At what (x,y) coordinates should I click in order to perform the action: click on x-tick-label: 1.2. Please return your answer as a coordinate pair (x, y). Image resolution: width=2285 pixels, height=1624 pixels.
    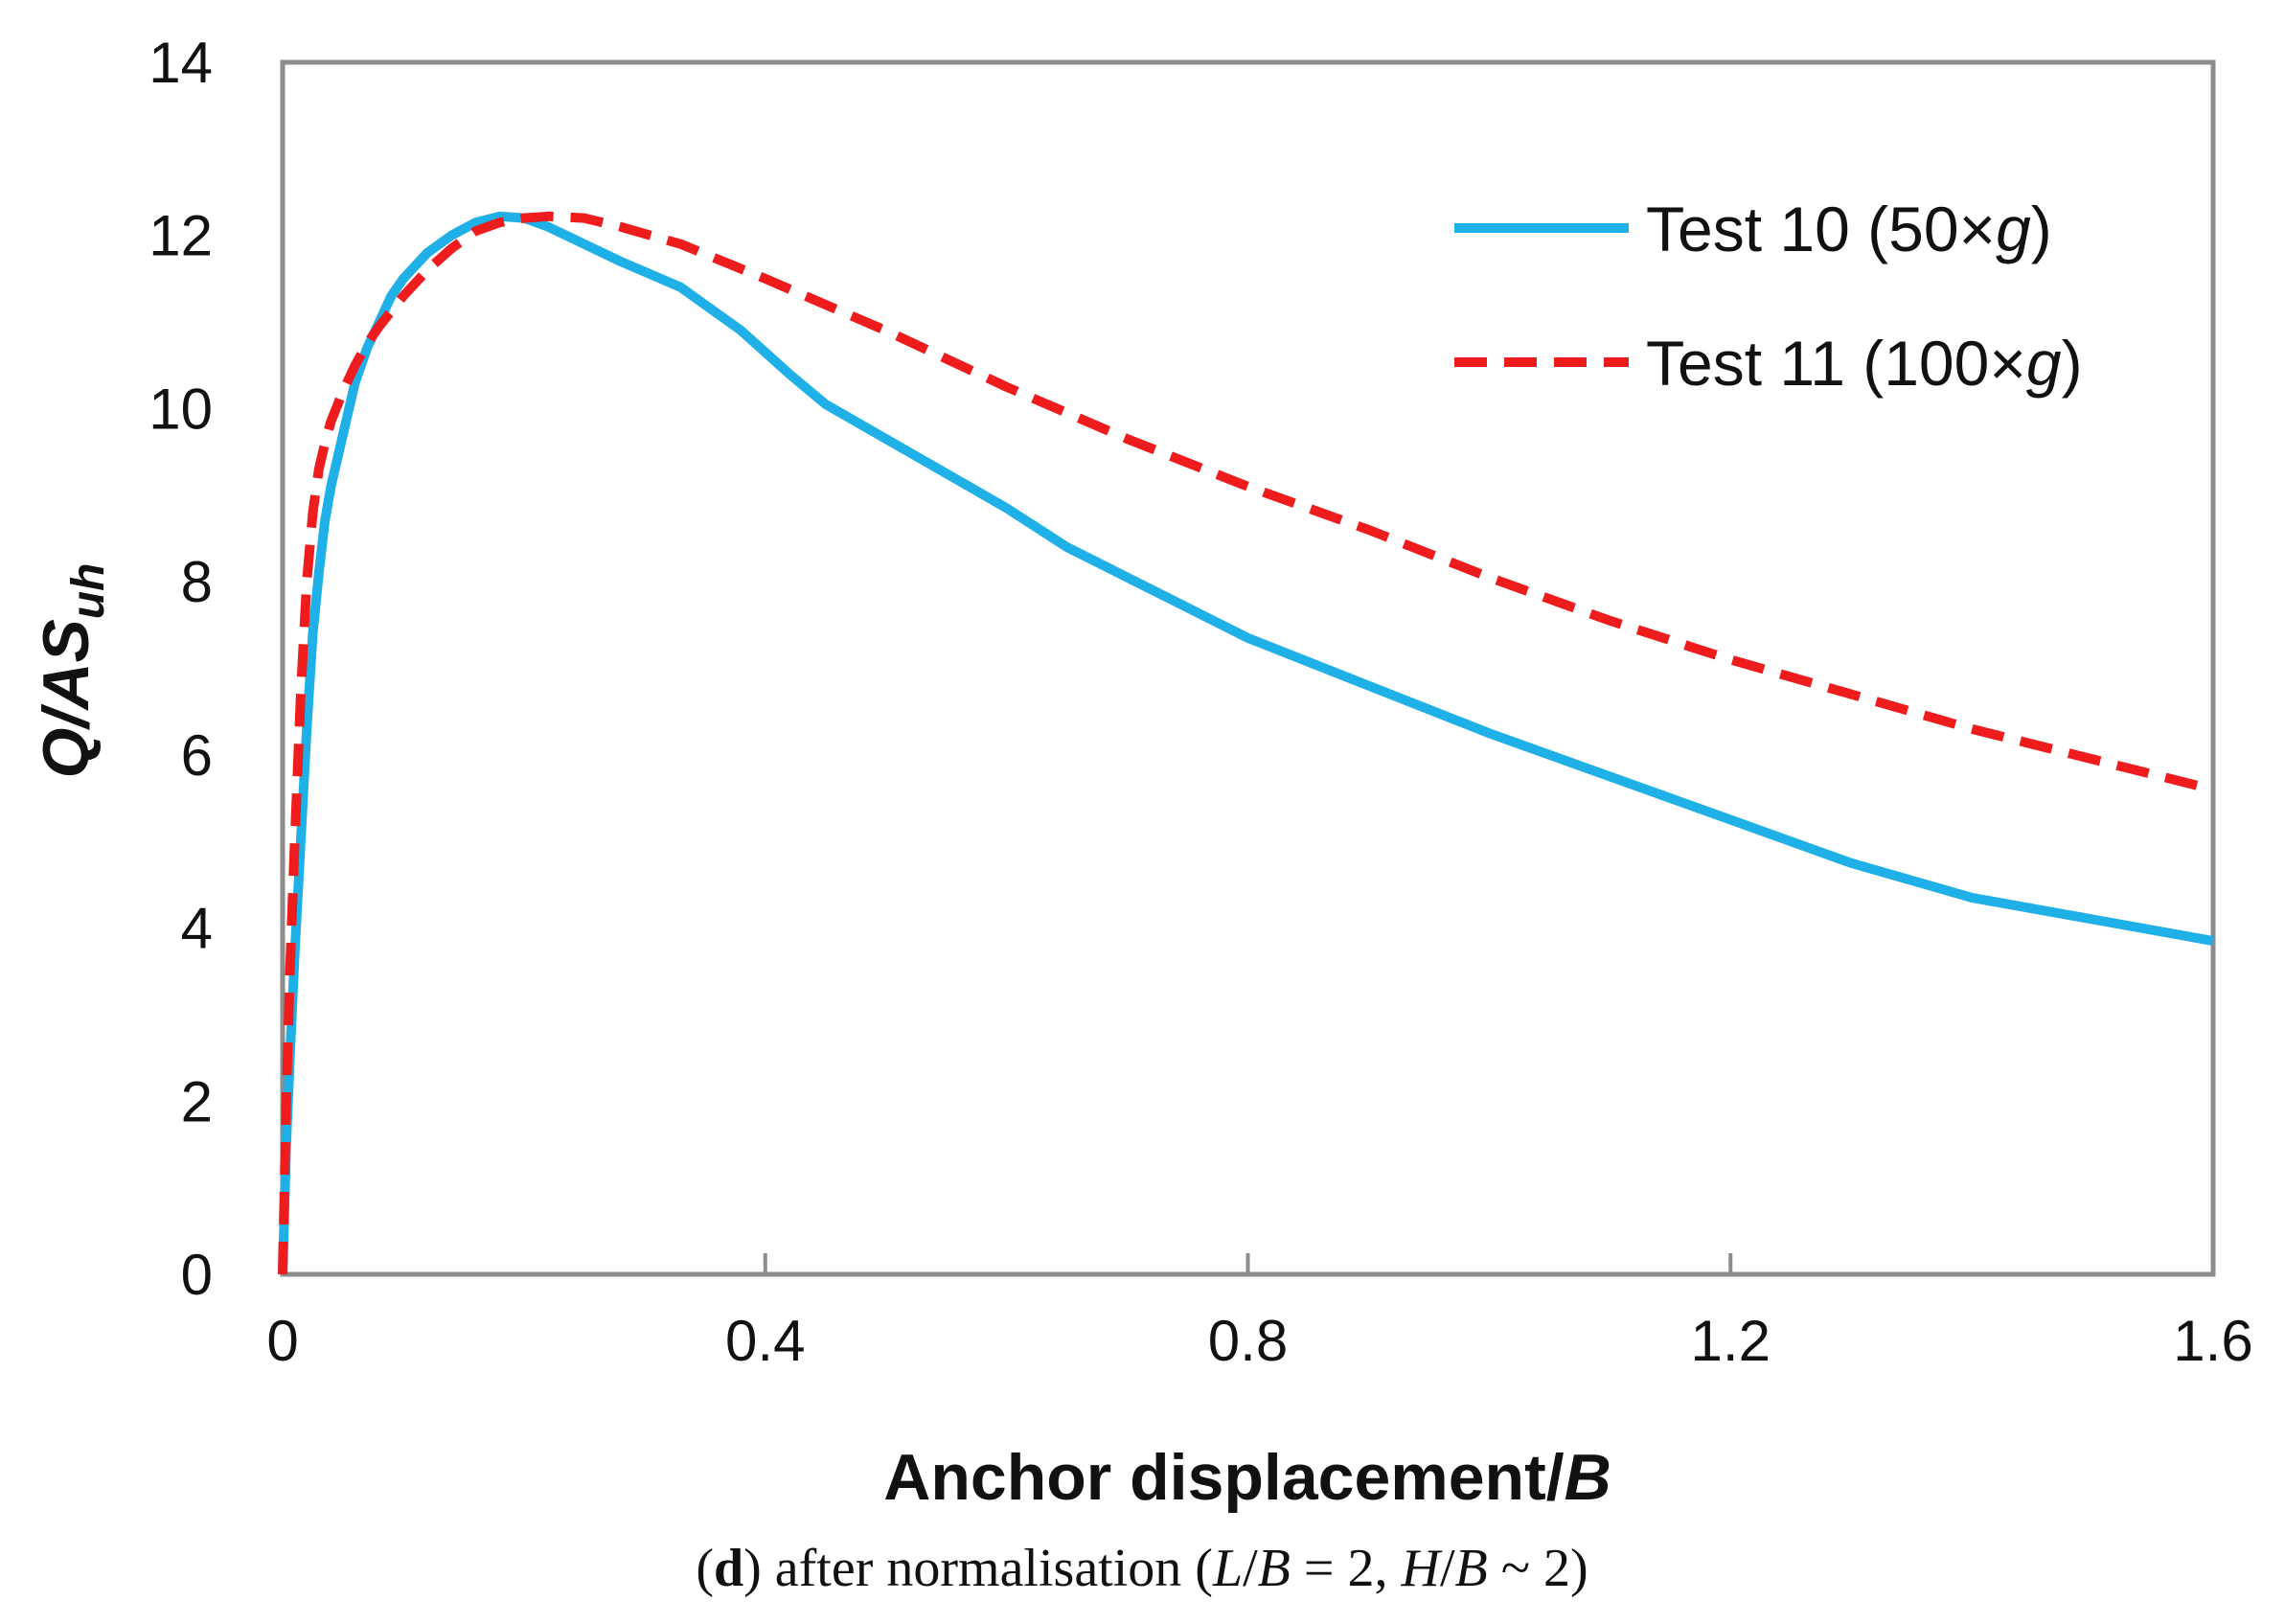
    Looking at the image, I should click on (1731, 1341).